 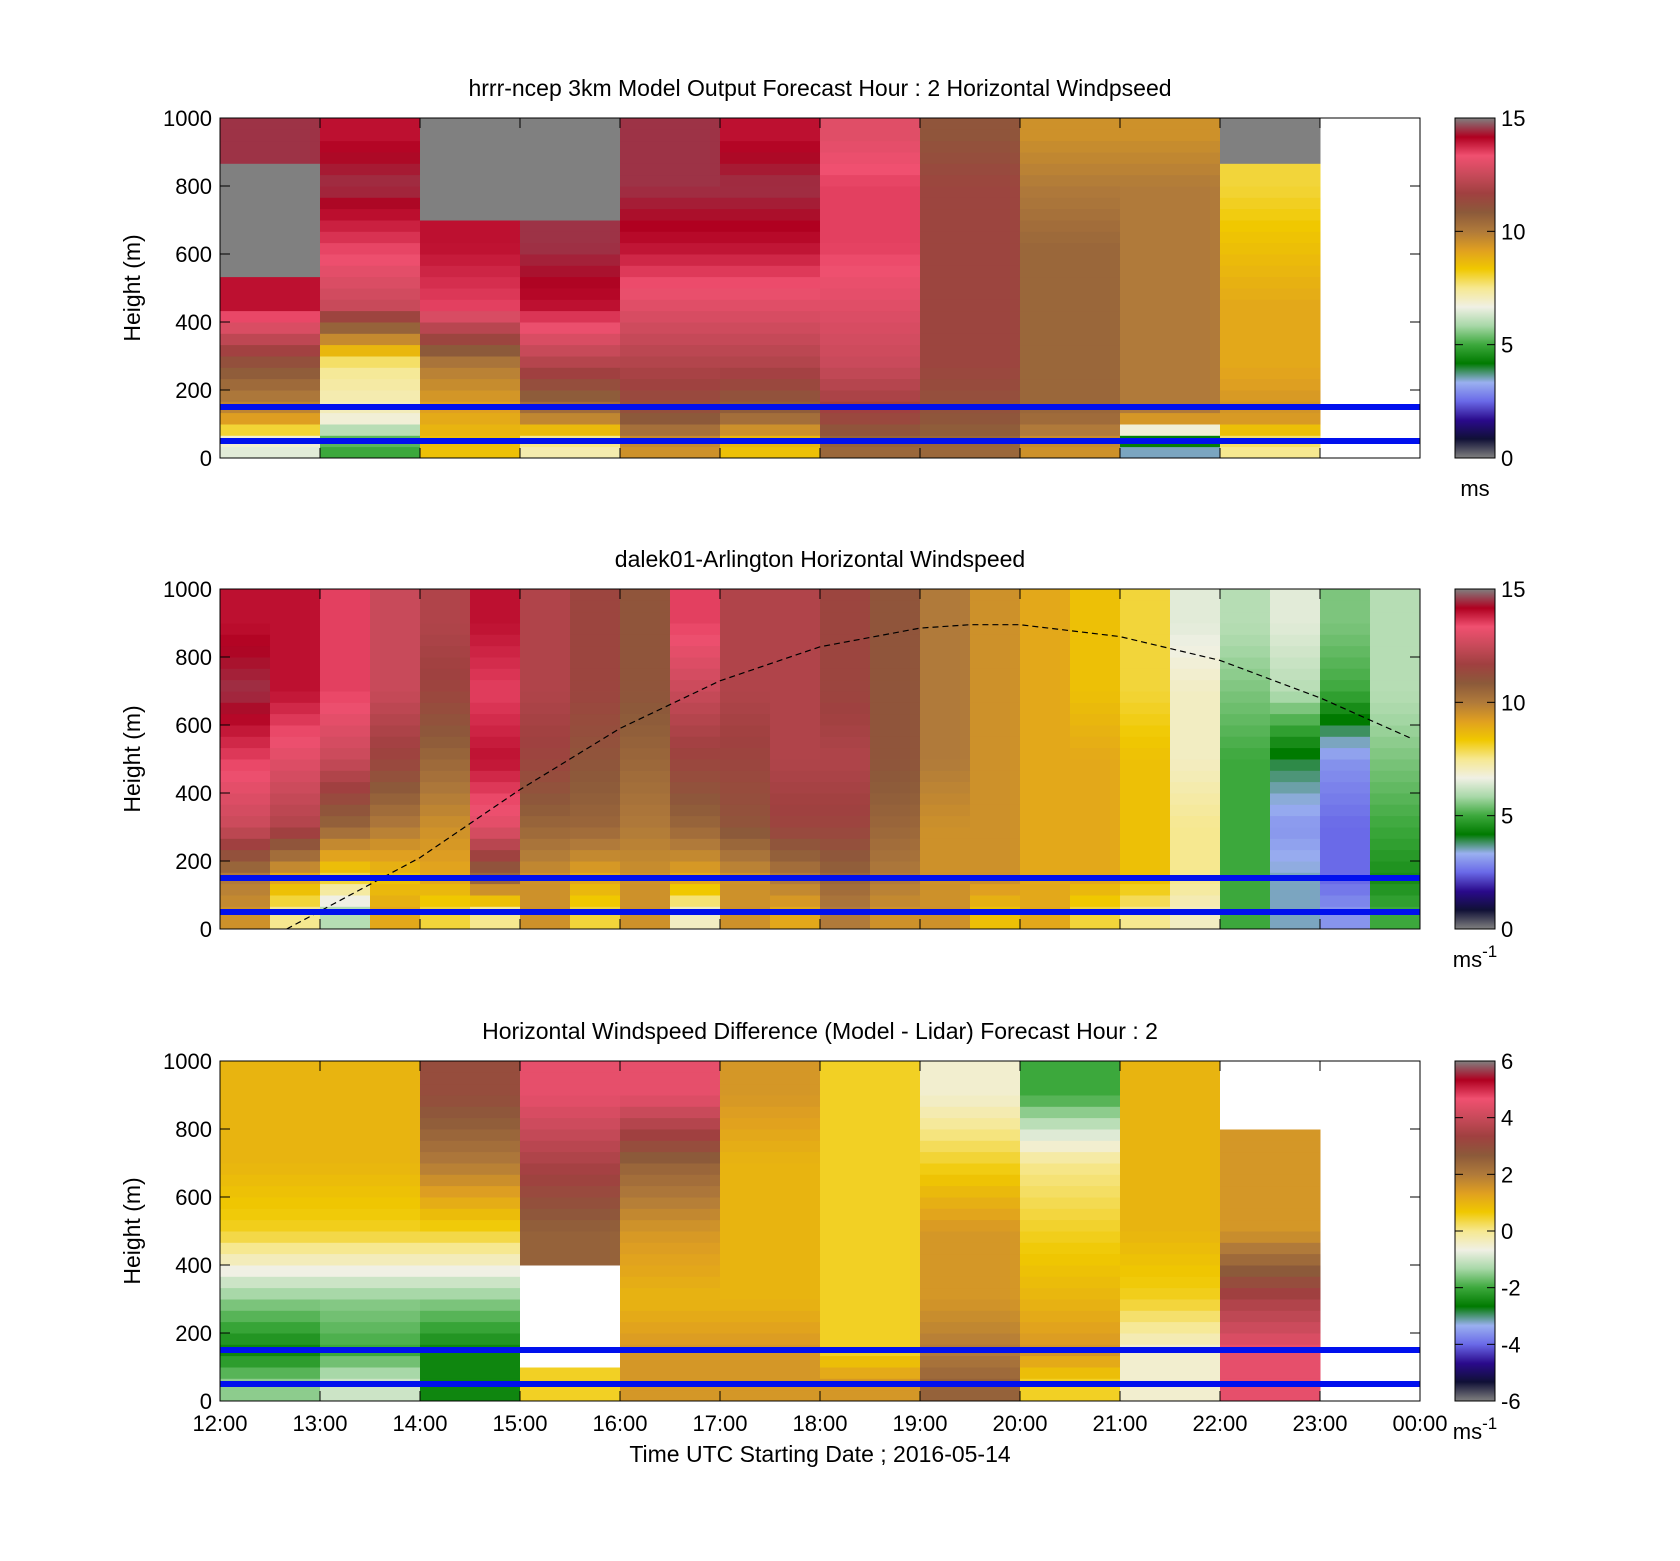 I want to click on y-axis-label: Height (m), so click(x=132, y=287).